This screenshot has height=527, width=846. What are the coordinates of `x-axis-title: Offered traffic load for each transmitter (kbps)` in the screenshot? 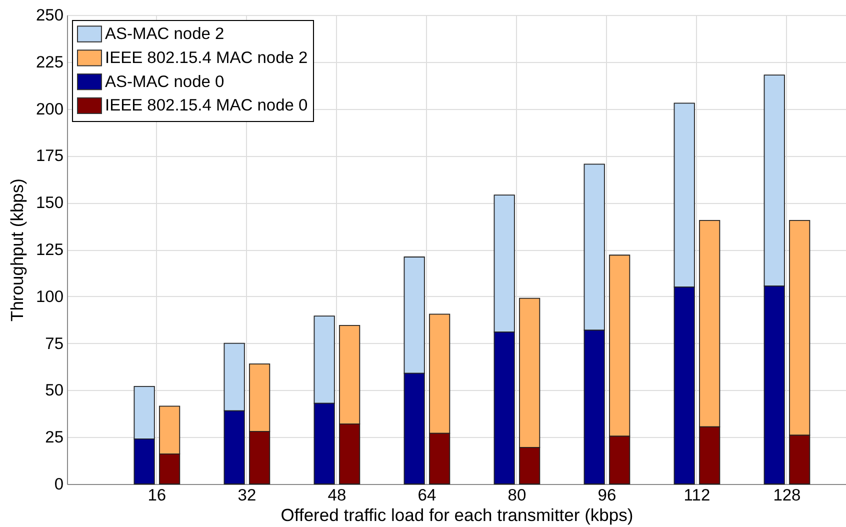 It's located at (457, 515).